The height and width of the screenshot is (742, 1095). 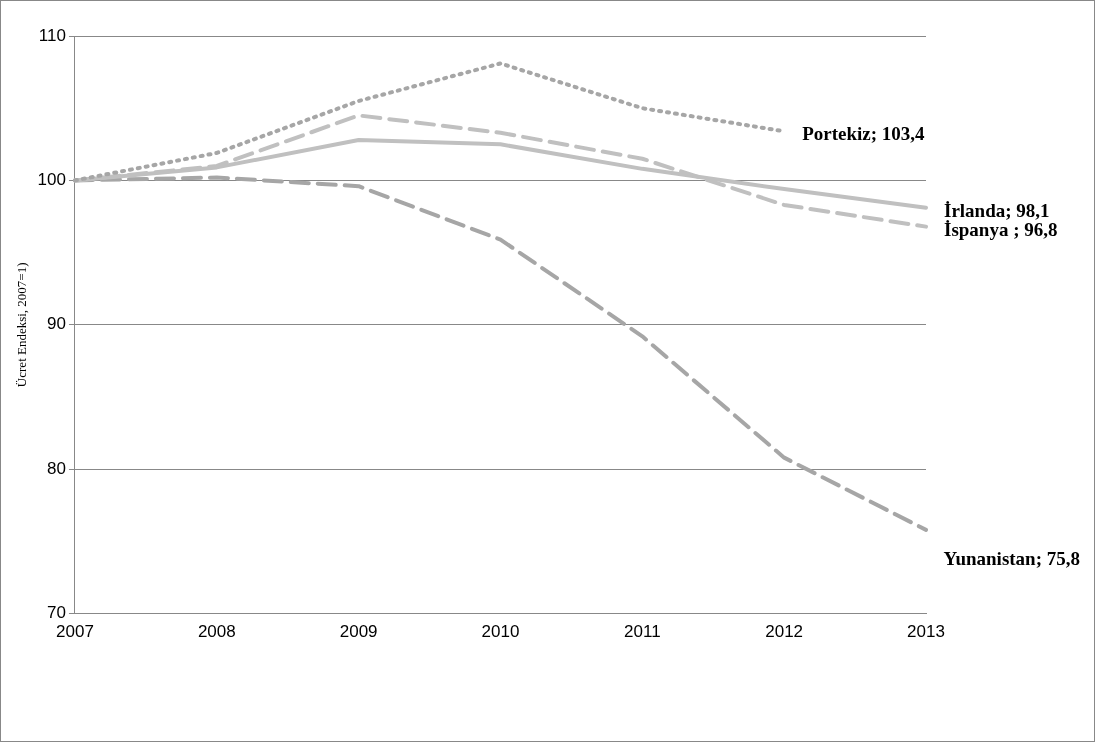 What do you see at coordinates (22, 325) in the screenshot?
I see `y-axis-title: Ücret Endeksi, 2007=1)` at bounding box center [22, 325].